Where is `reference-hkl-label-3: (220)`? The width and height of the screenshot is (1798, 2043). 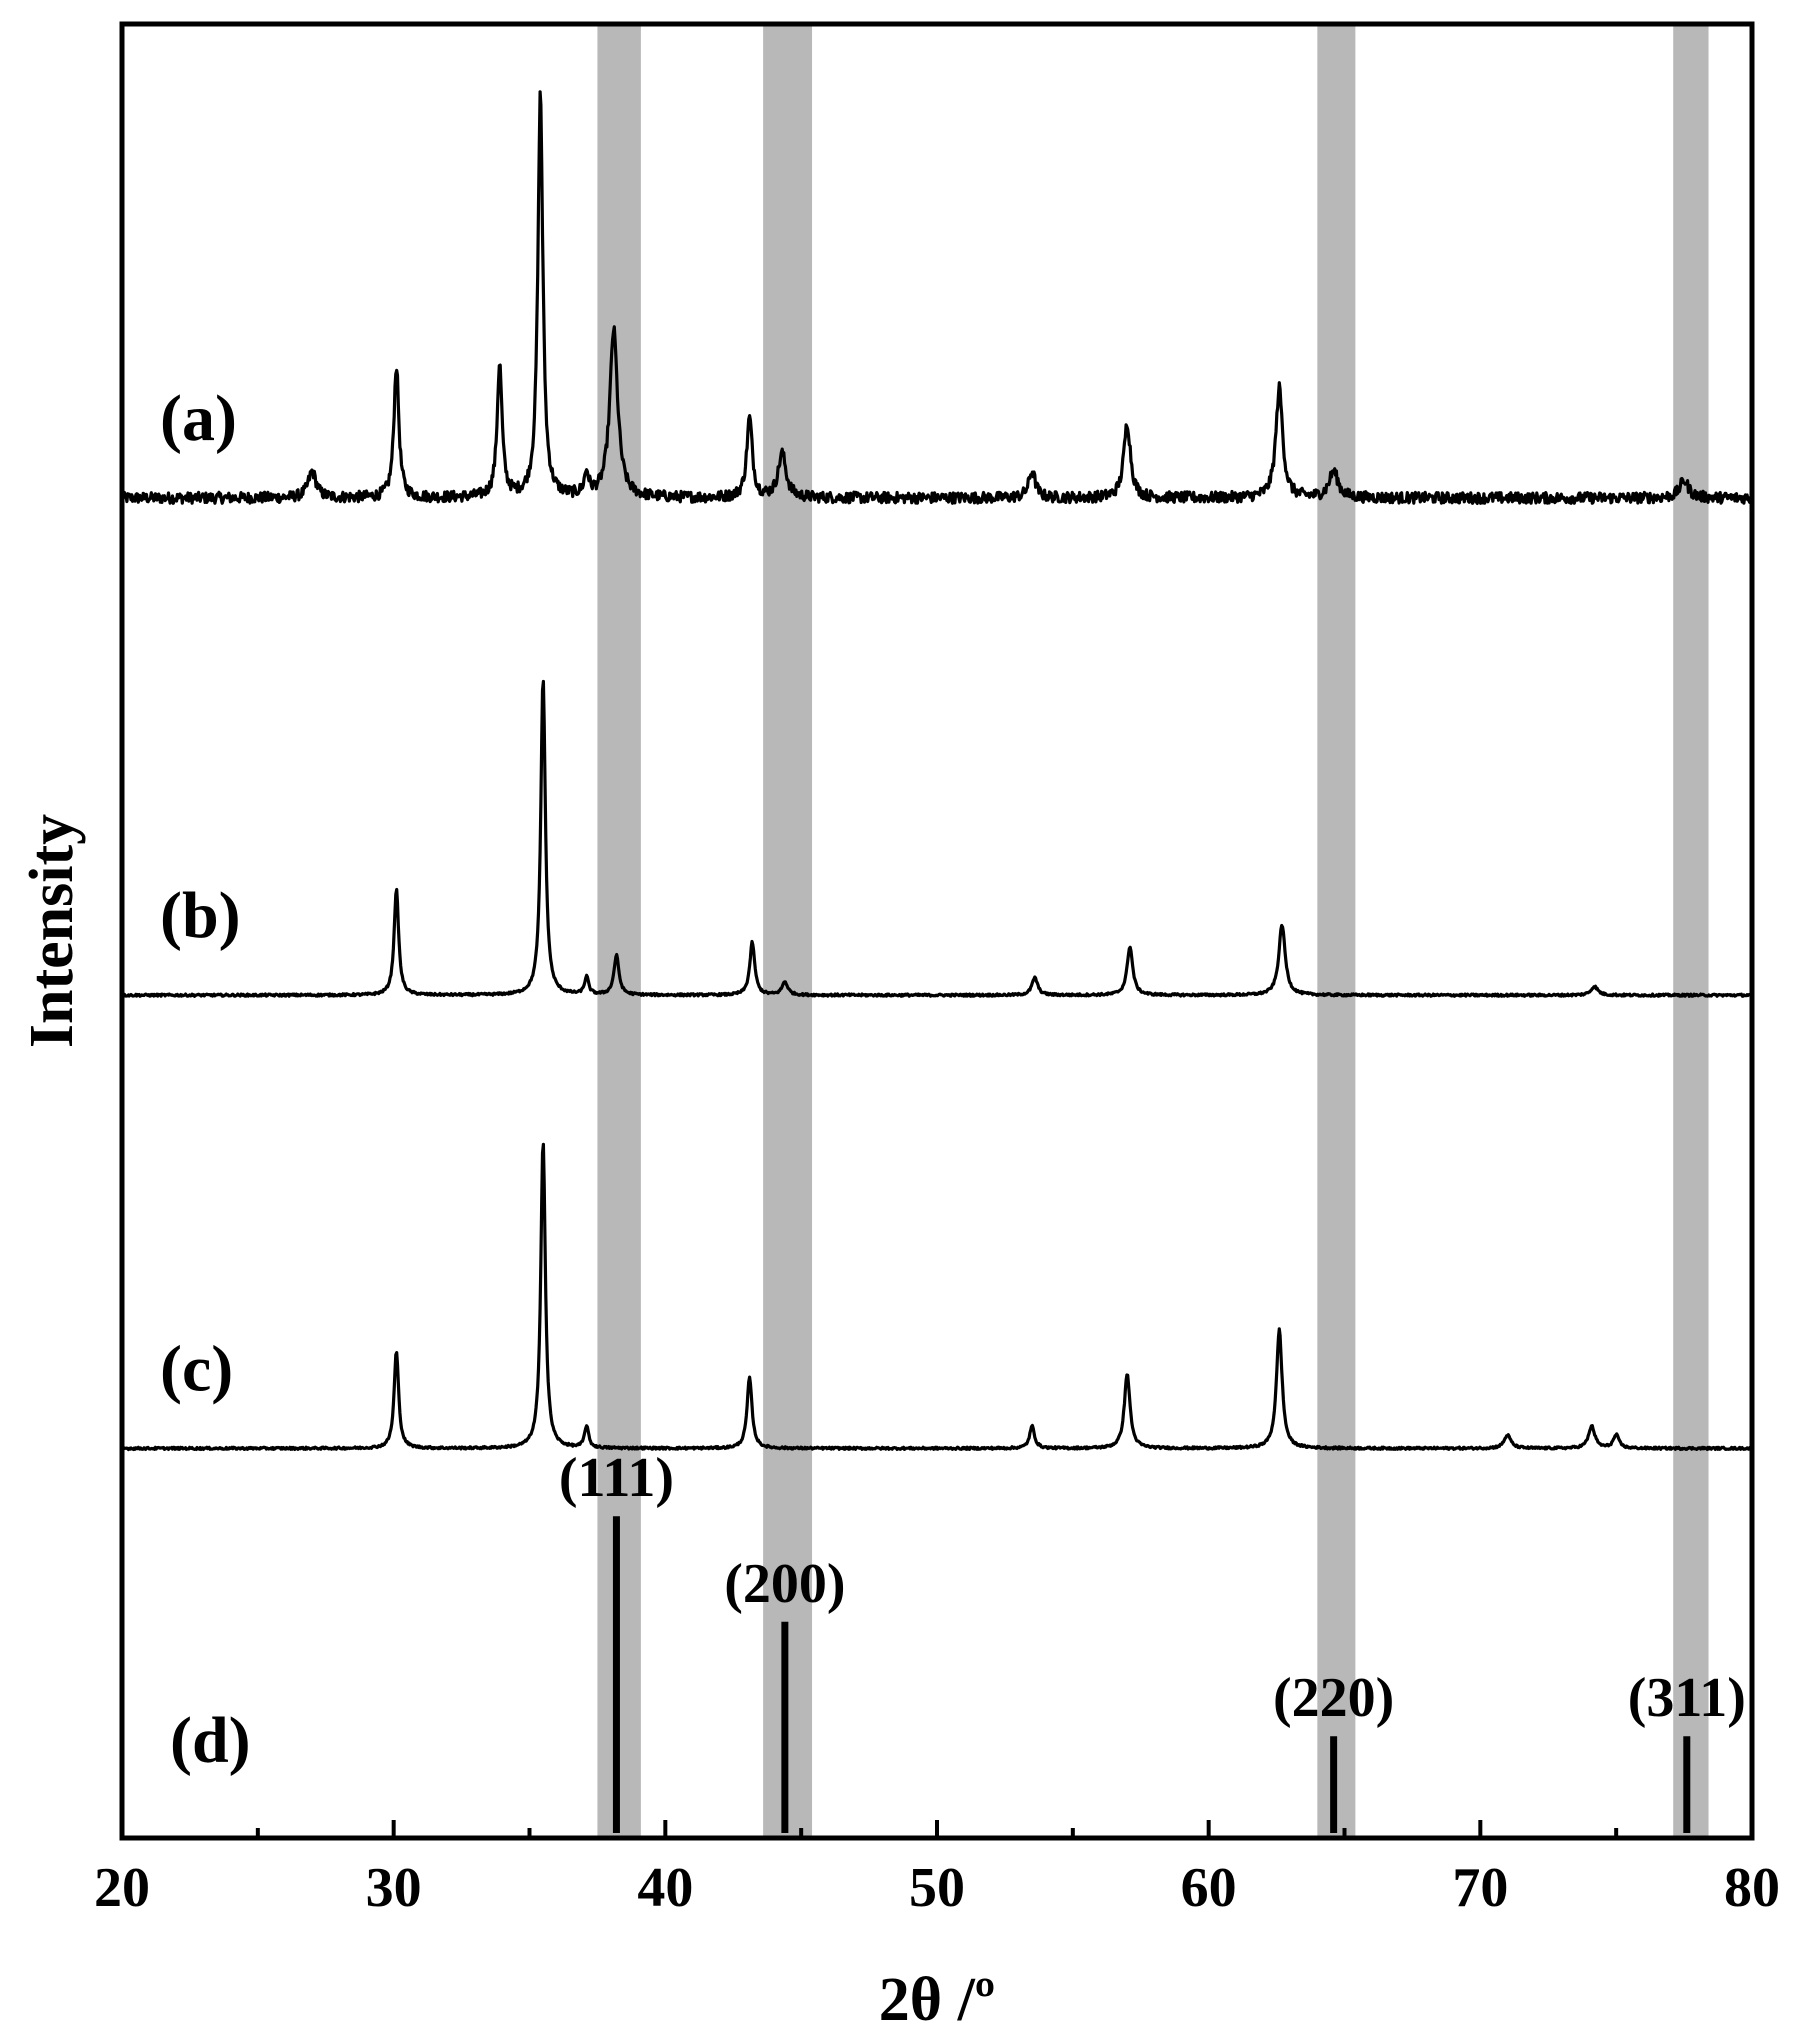
reference-hkl-label-3: (220) is located at coordinates (1333, 1698).